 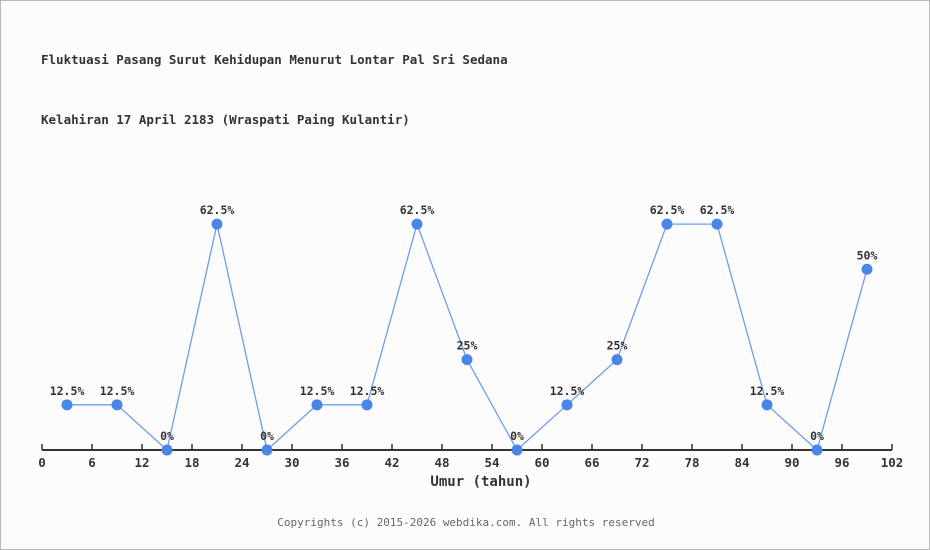 What do you see at coordinates (42, 462) in the screenshot?
I see `x-axis-tick-label: 0` at bounding box center [42, 462].